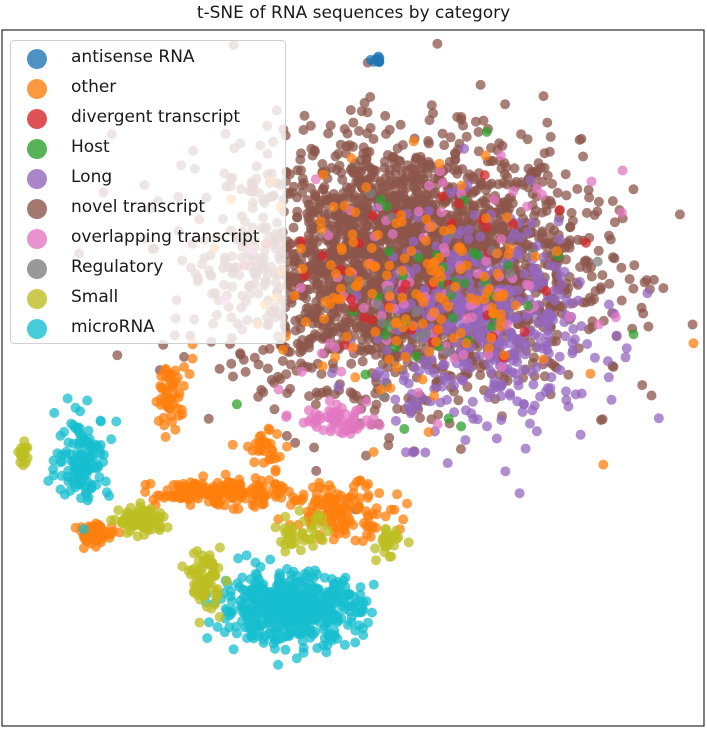 The image size is (707, 730). Describe the element at coordinates (148, 149) in the screenshot. I see `legend-item-host: Host` at that location.